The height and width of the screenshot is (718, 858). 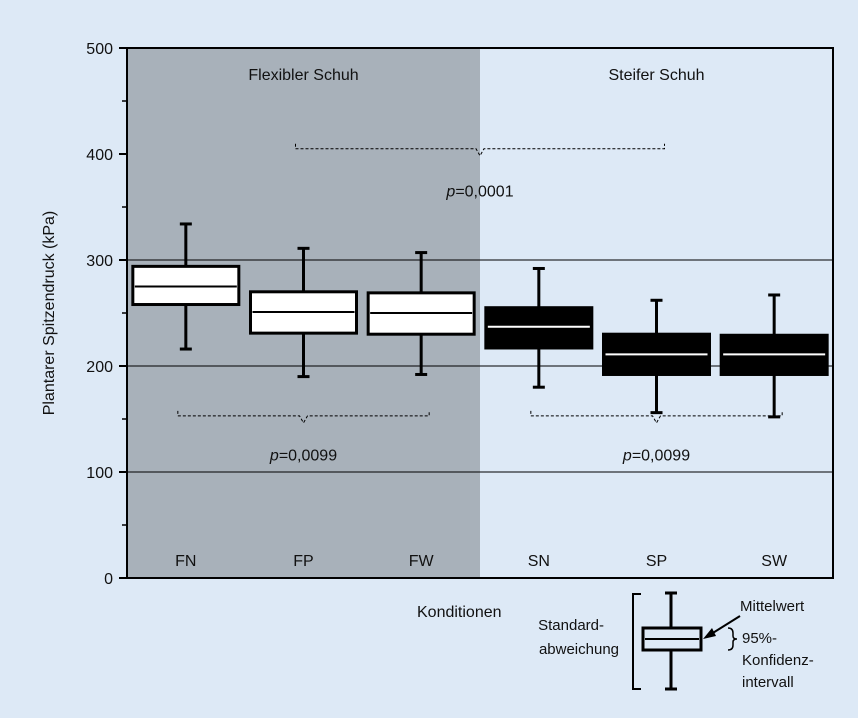 What do you see at coordinates (774, 561) in the screenshot?
I see `x-tick-label-SW: SW` at bounding box center [774, 561].